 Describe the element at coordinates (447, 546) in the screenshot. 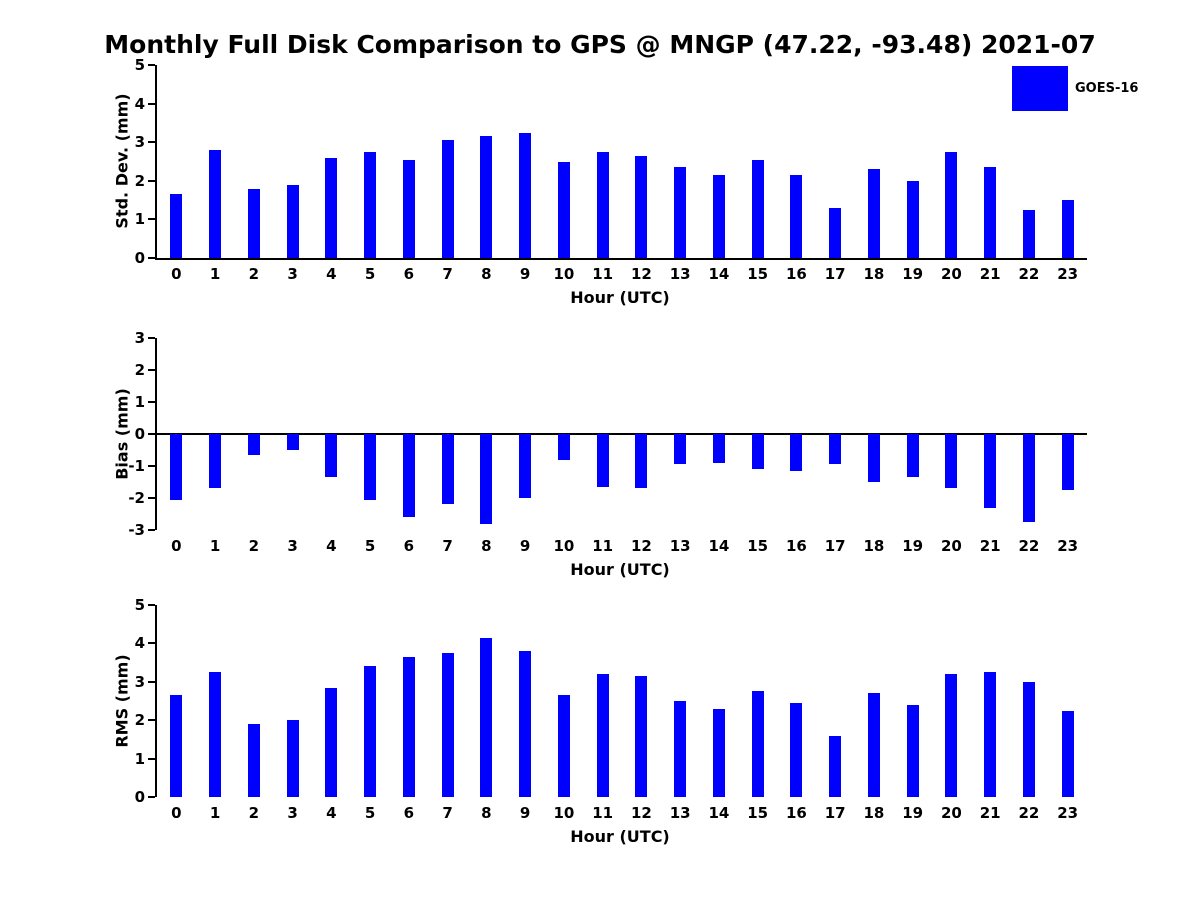

I see `x-tick-label: 7` at that location.